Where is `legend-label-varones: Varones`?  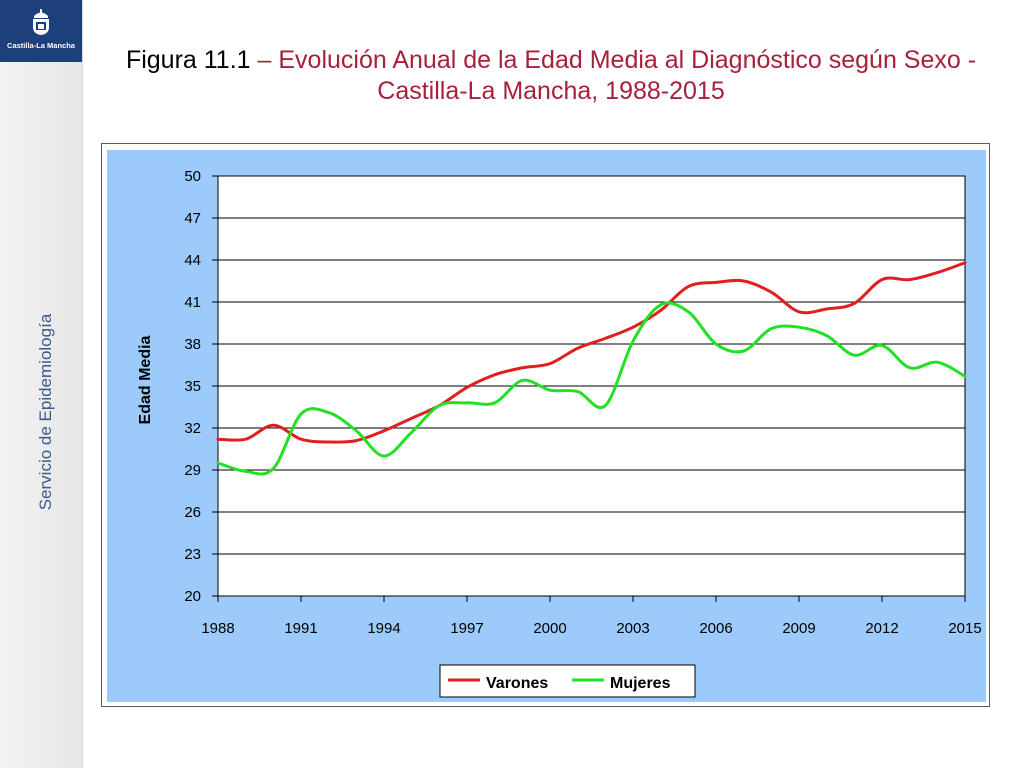 legend-label-varones: Varones is located at coordinates (517, 683).